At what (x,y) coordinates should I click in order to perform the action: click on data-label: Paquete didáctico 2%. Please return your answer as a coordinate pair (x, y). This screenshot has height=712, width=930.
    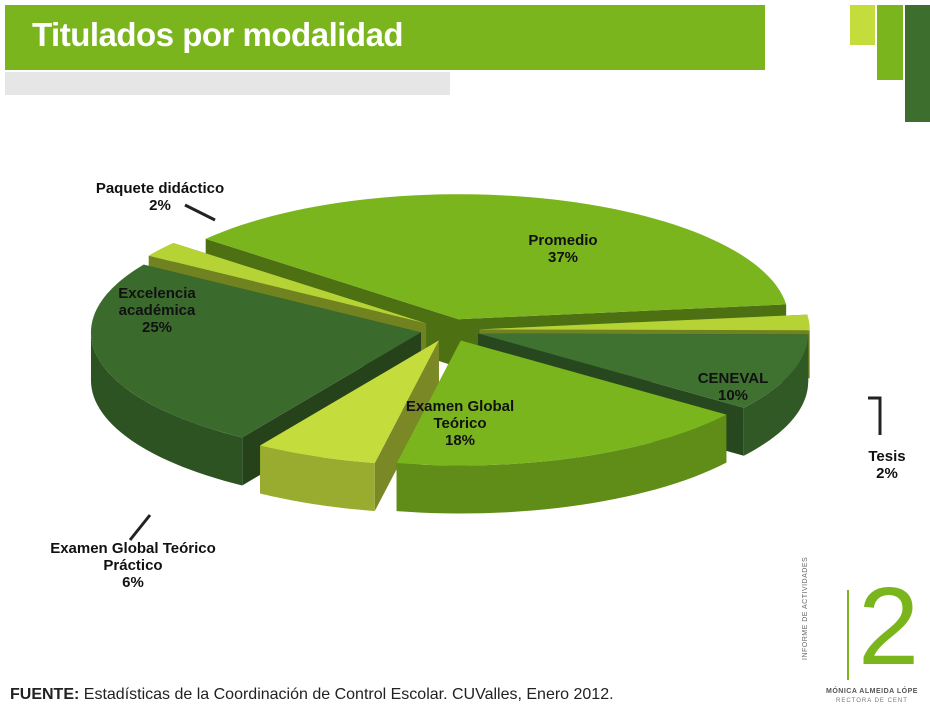
    Looking at the image, I should click on (160, 197).